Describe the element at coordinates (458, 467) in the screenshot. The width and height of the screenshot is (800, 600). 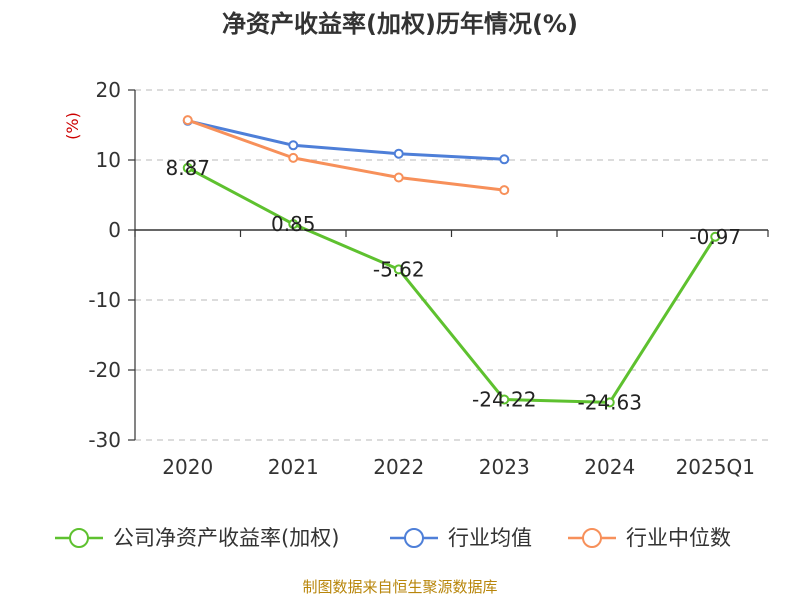
I see `x-tick-labels: 2020 2021 2022 2023 2024 2025Q1` at that location.